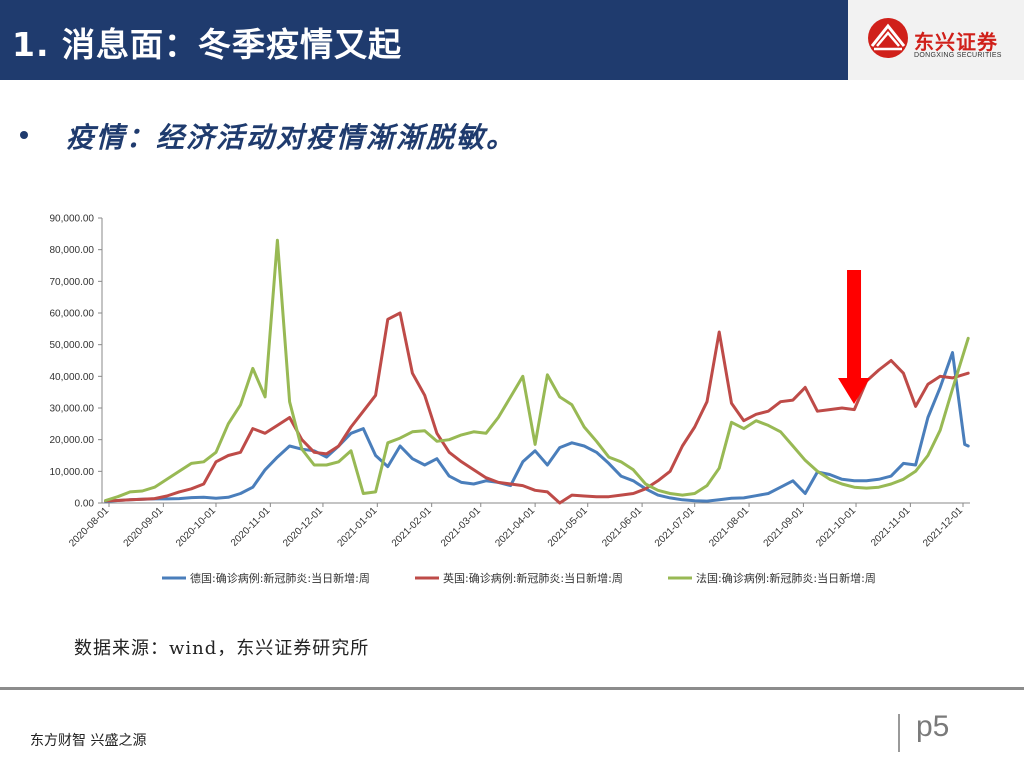  What do you see at coordinates (303, 527) in the screenshot?
I see `x-tick-label: 2020-12-01` at bounding box center [303, 527].